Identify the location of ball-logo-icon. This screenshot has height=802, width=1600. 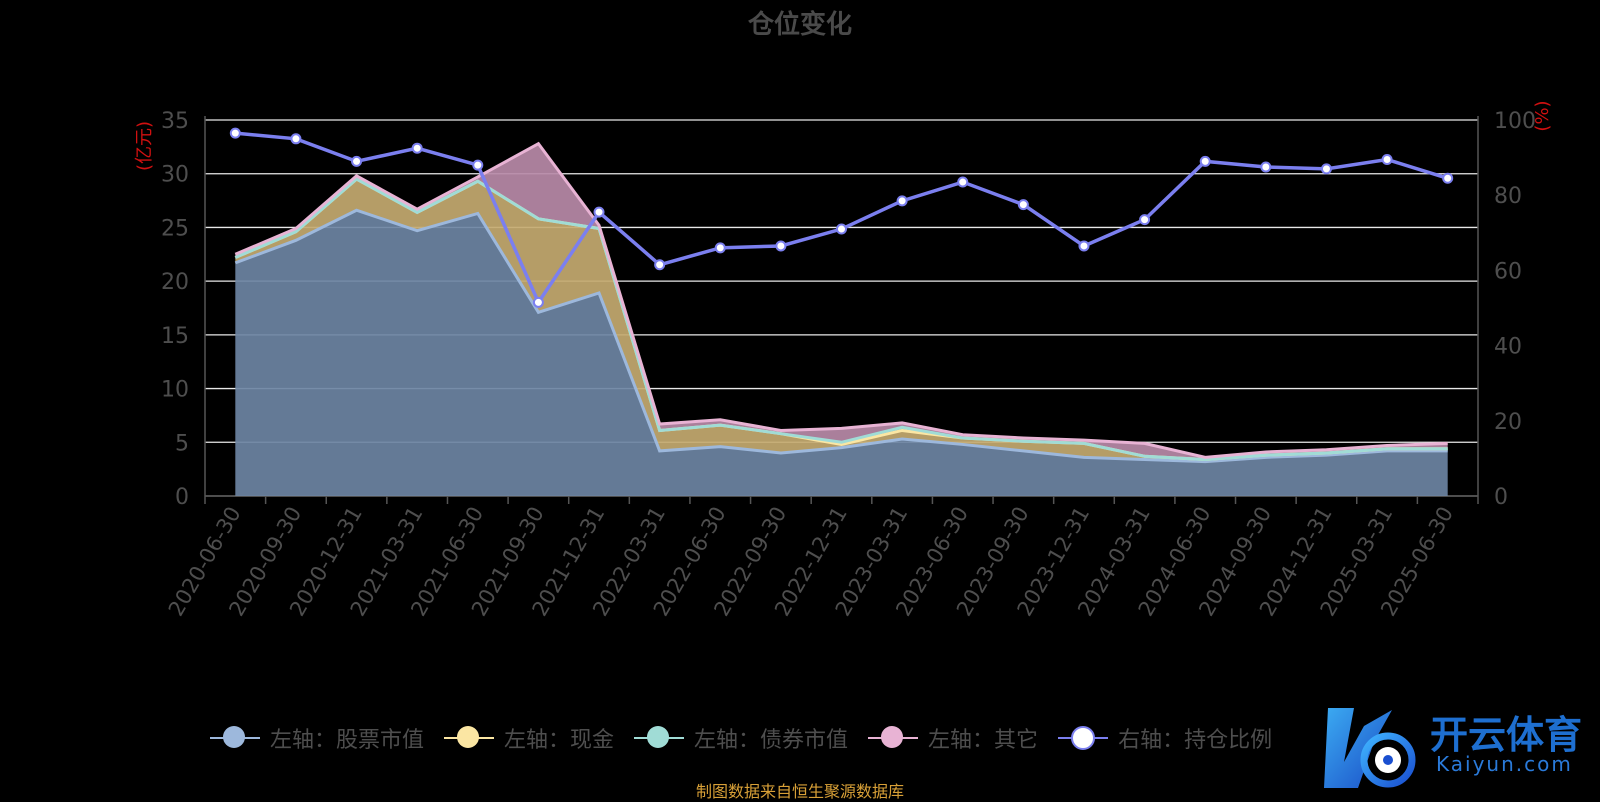
(1370, 748).